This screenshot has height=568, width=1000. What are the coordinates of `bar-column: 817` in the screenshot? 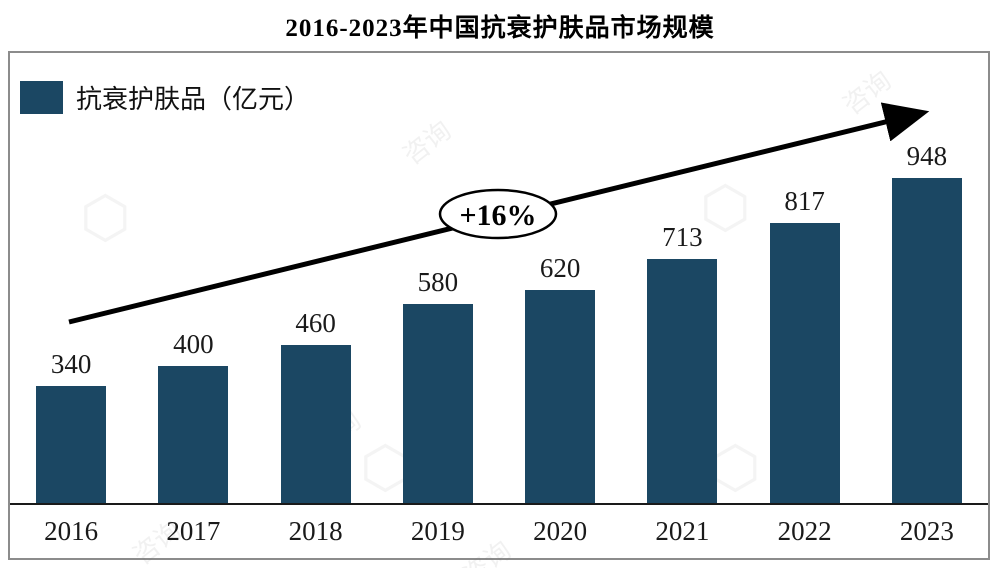 It's located at (805, 345).